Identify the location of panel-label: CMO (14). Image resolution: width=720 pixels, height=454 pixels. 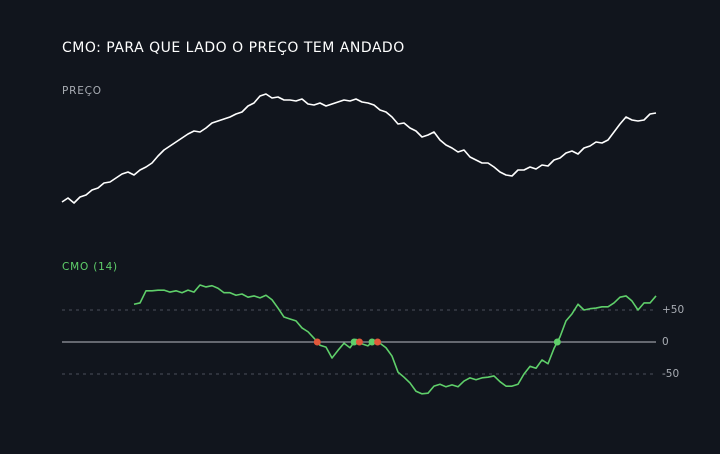
(90, 267).